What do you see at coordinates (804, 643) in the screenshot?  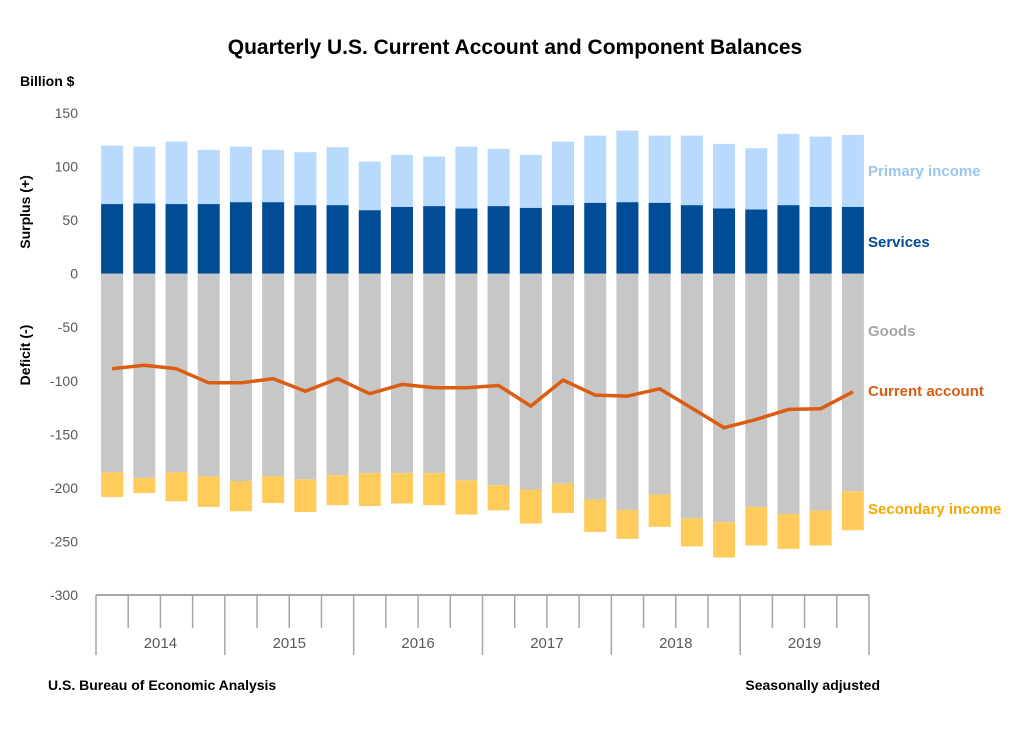 I see `year-label: 2019` at bounding box center [804, 643].